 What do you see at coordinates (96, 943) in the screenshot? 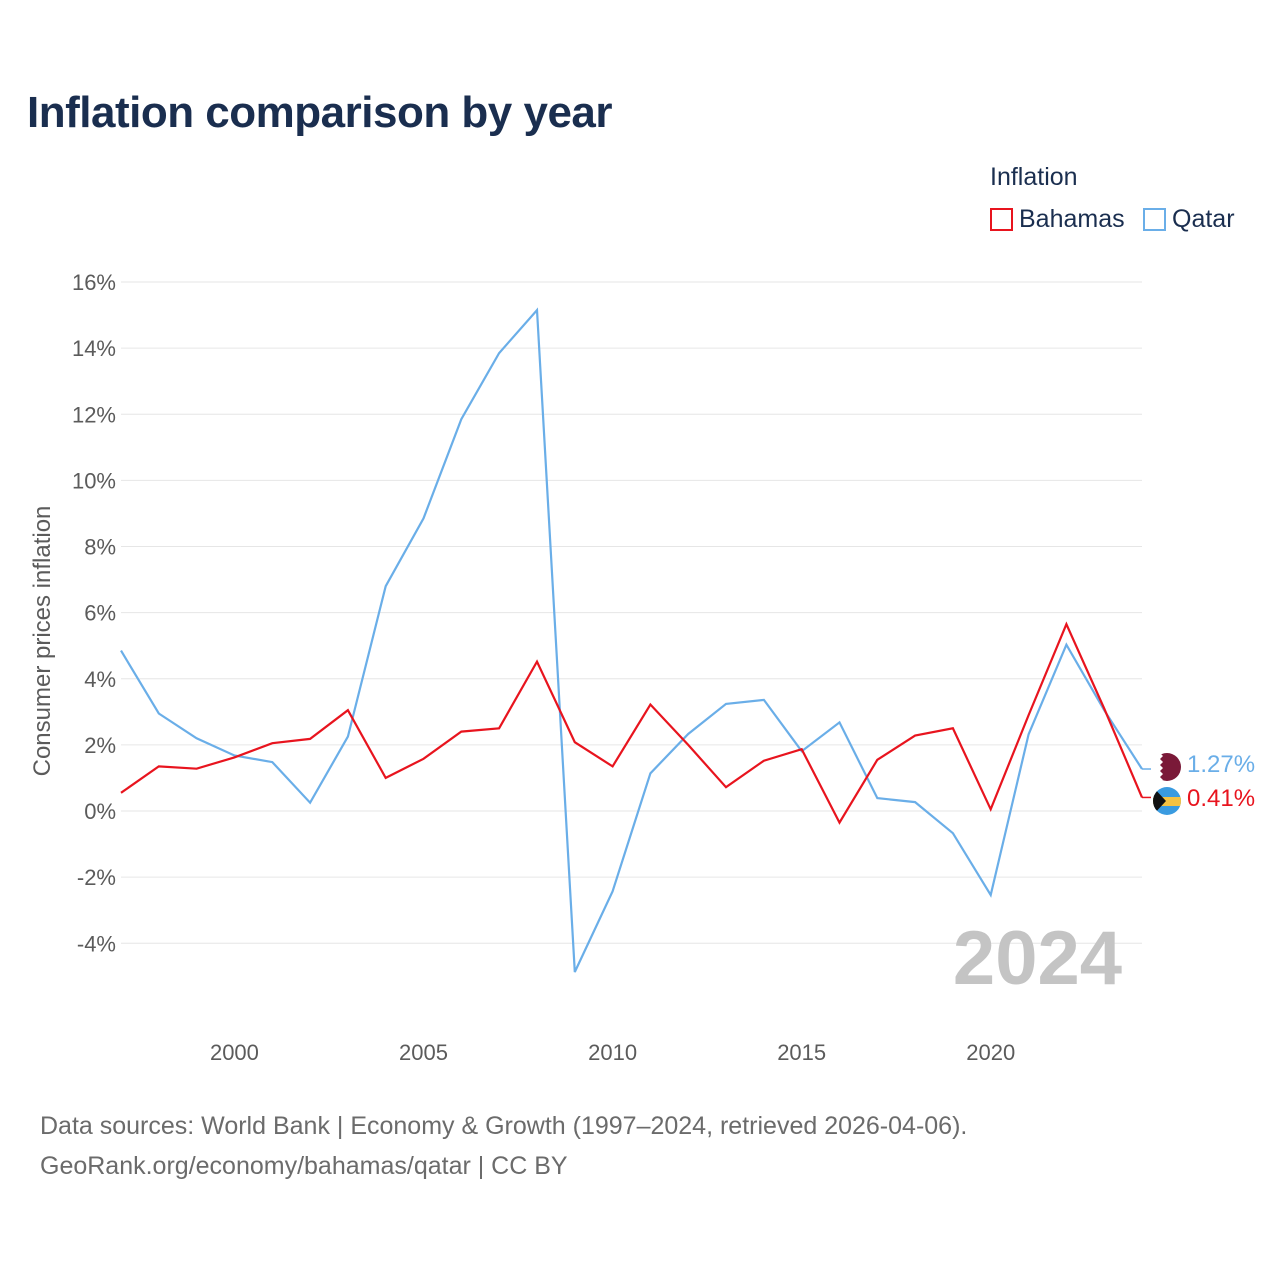
I see `y-tick-label: -4%` at bounding box center [96, 943].